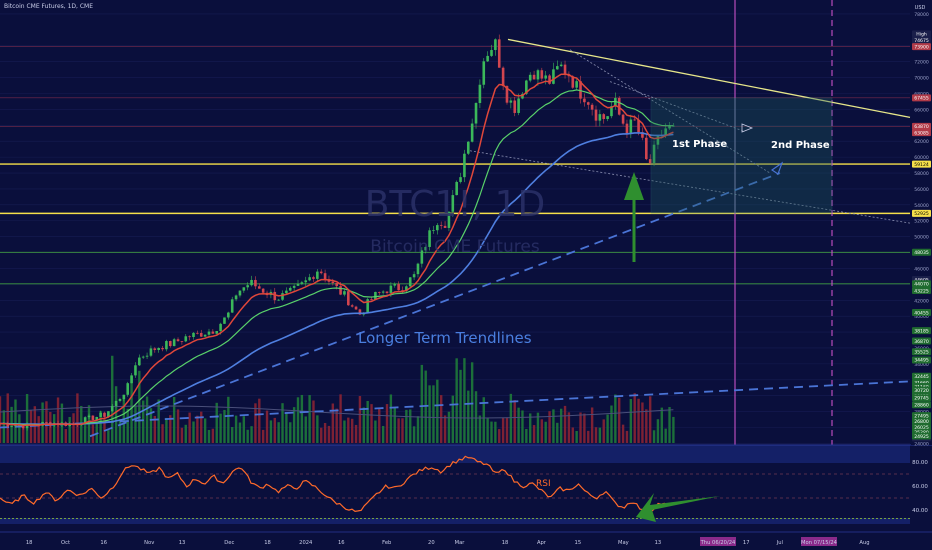  Describe the element at coordinates (543, 484) in the screenshot. I see `annotation-rsi: RSI` at that location.